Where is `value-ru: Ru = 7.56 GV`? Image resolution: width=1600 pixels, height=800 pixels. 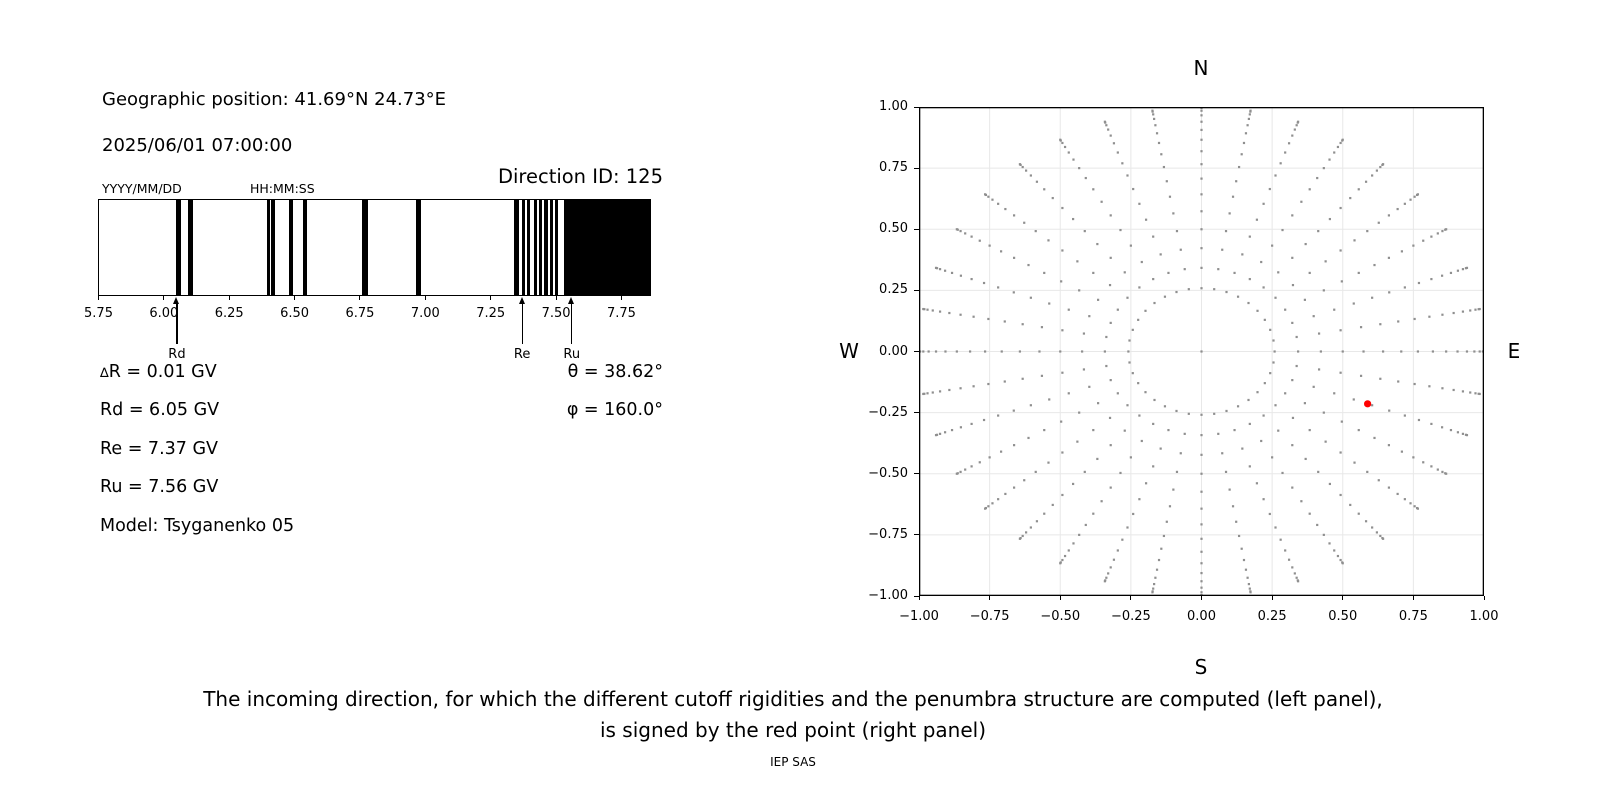 value-ru: Ru = 7.56 GV is located at coordinates (159, 487).